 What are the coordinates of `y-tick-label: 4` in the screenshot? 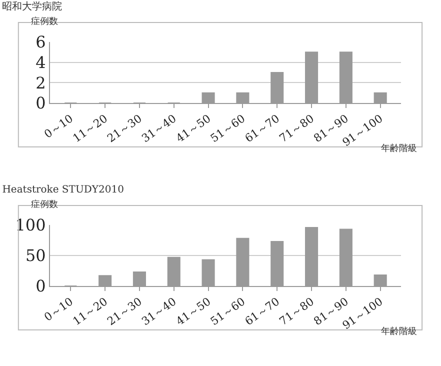 It's located at (41, 62).